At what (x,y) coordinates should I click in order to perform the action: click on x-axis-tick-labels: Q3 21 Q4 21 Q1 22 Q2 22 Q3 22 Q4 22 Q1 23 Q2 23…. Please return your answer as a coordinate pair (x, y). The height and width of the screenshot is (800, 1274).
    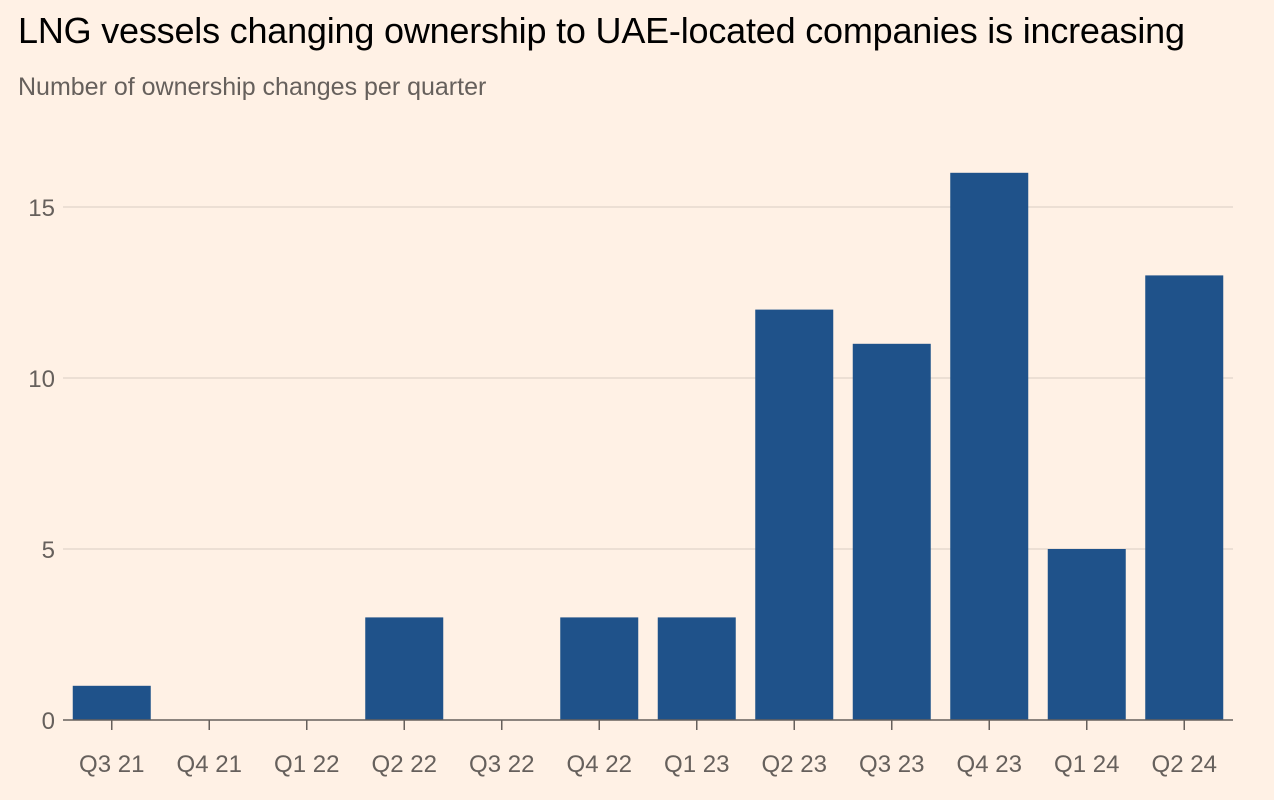
    Looking at the image, I should click on (648, 764).